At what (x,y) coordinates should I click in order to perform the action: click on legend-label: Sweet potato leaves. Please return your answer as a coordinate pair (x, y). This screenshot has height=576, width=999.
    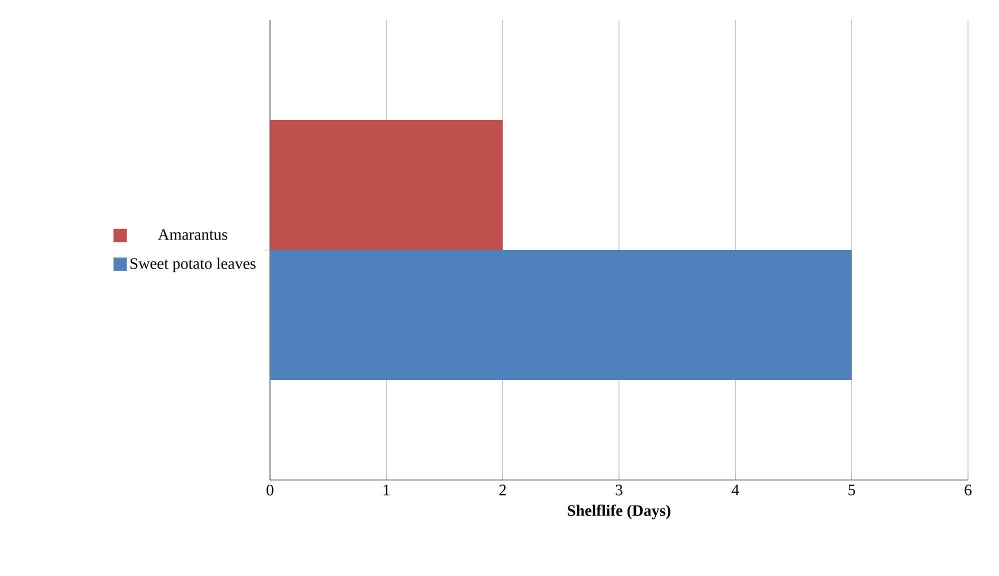
    Looking at the image, I should click on (193, 265).